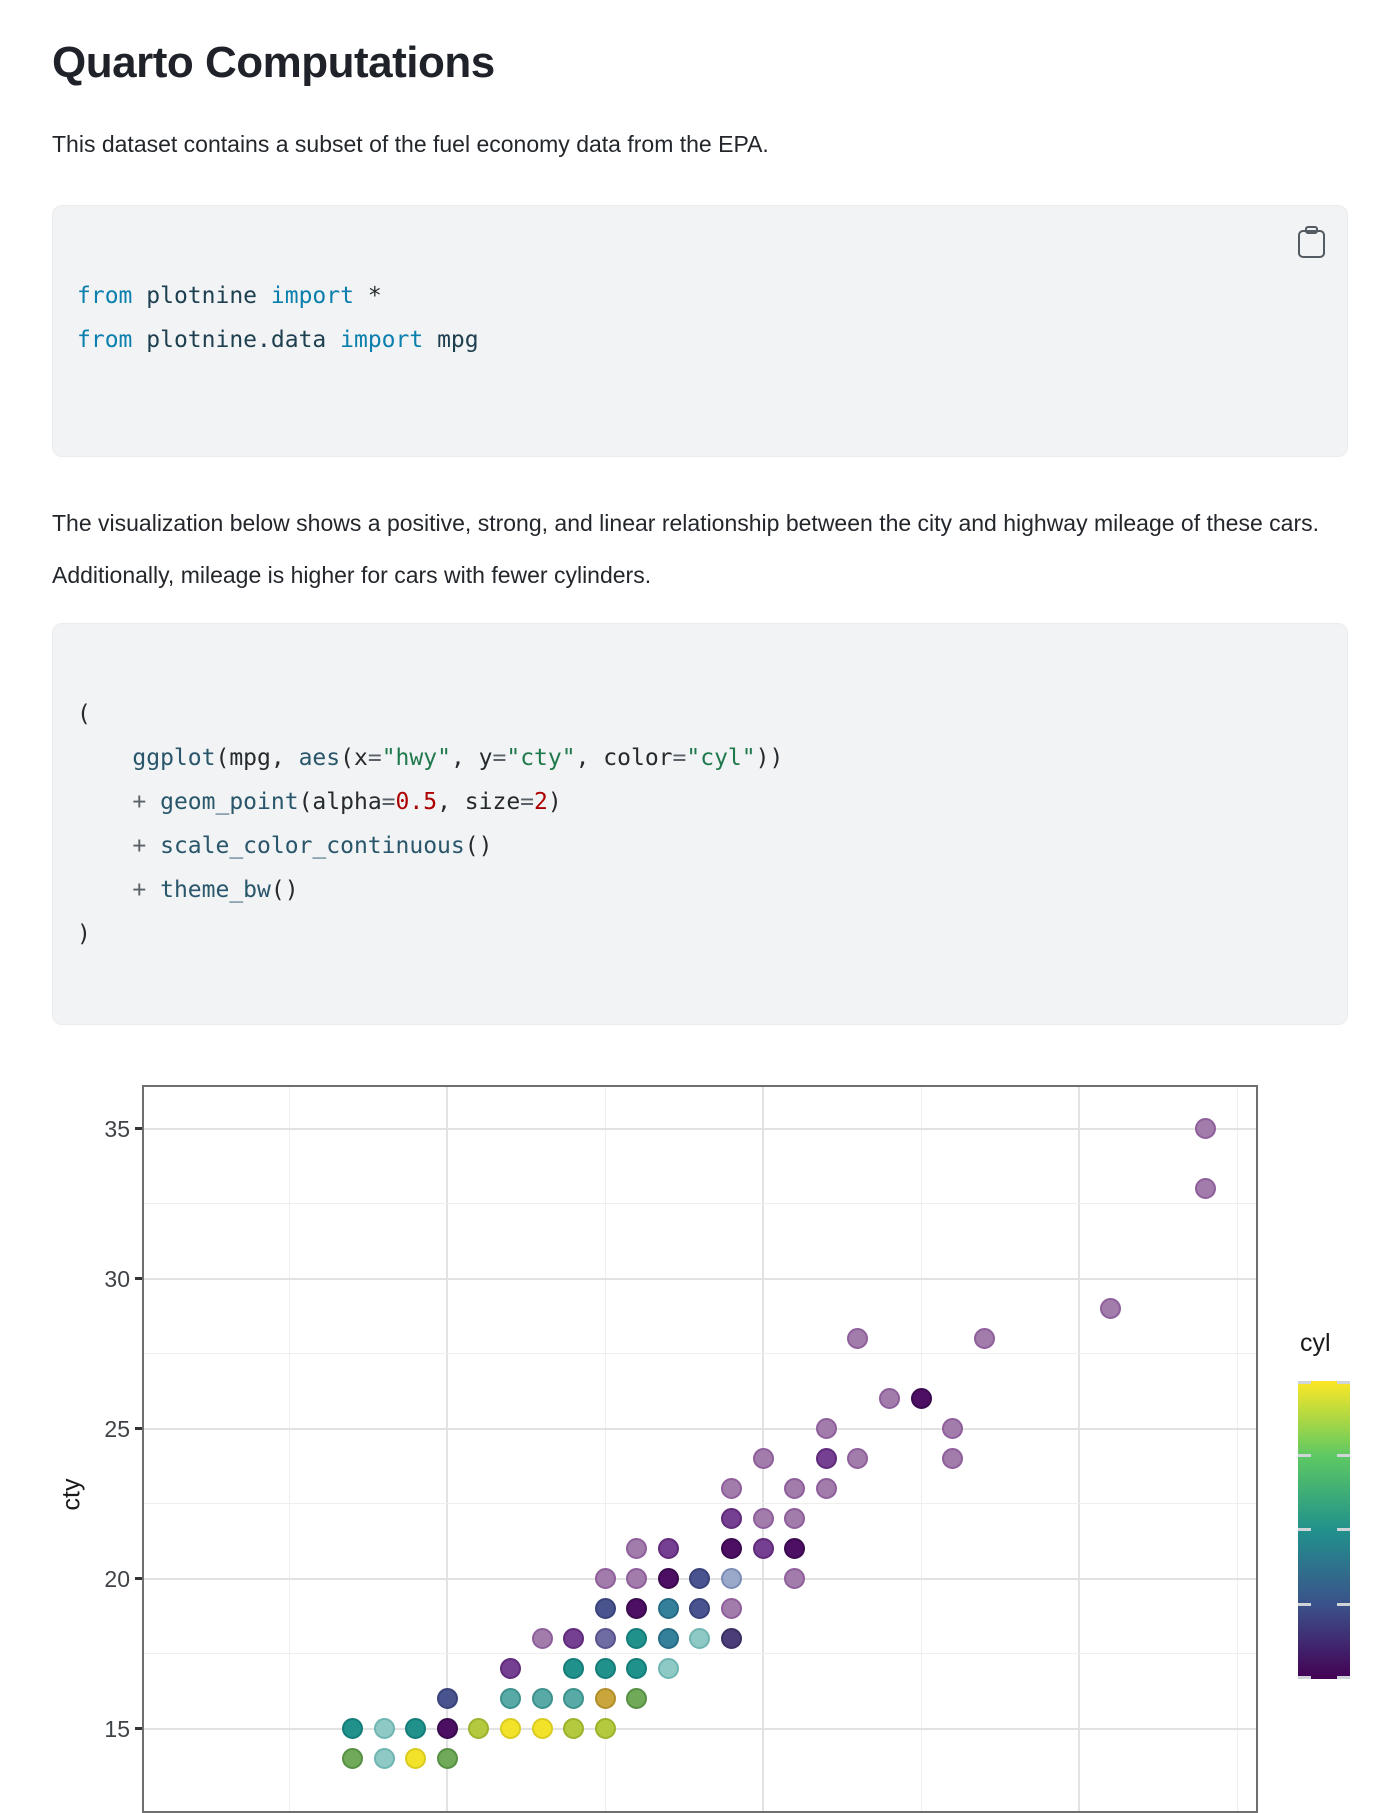  What do you see at coordinates (541, 801) in the screenshot?
I see `code-token-num: 2` at bounding box center [541, 801].